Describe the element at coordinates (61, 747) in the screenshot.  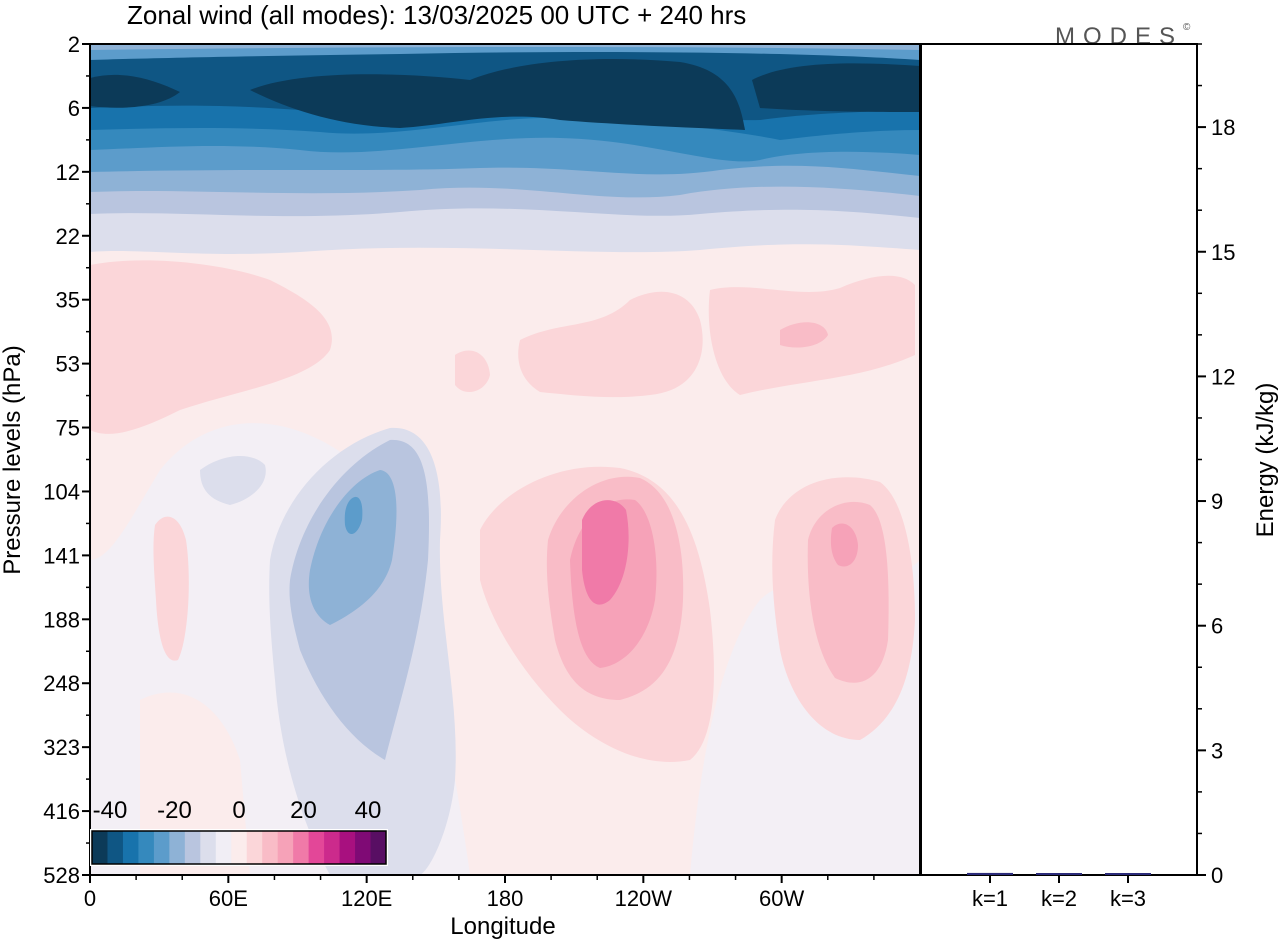
I see `y-tick-label: 323` at that location.